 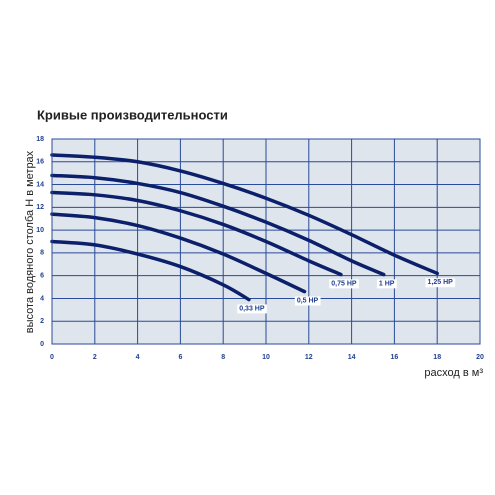 I want to click on series-label: 1 HP, so click(x=387, y=283).